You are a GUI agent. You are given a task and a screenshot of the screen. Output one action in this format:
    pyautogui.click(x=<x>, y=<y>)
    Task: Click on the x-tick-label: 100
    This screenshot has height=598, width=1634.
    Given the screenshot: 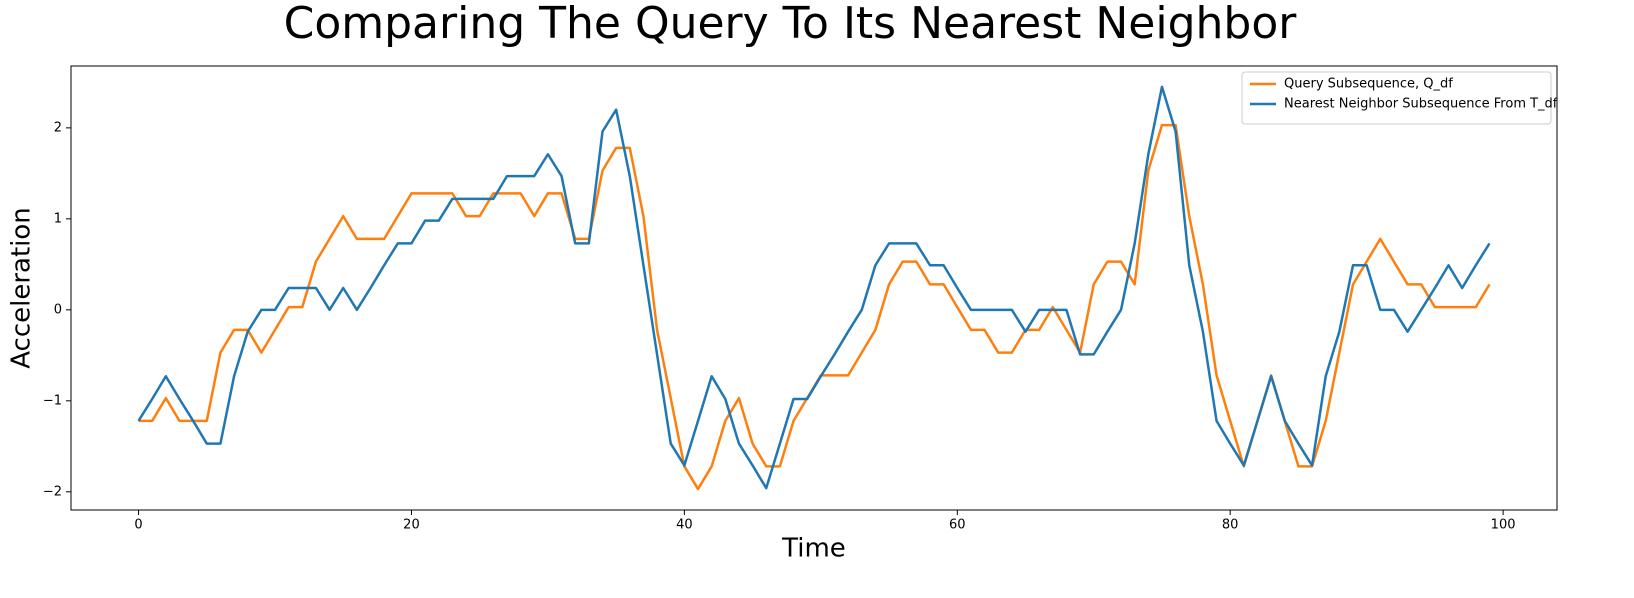 What is the action you would take?
    pyautogui.click(x=1503, y=525)
    